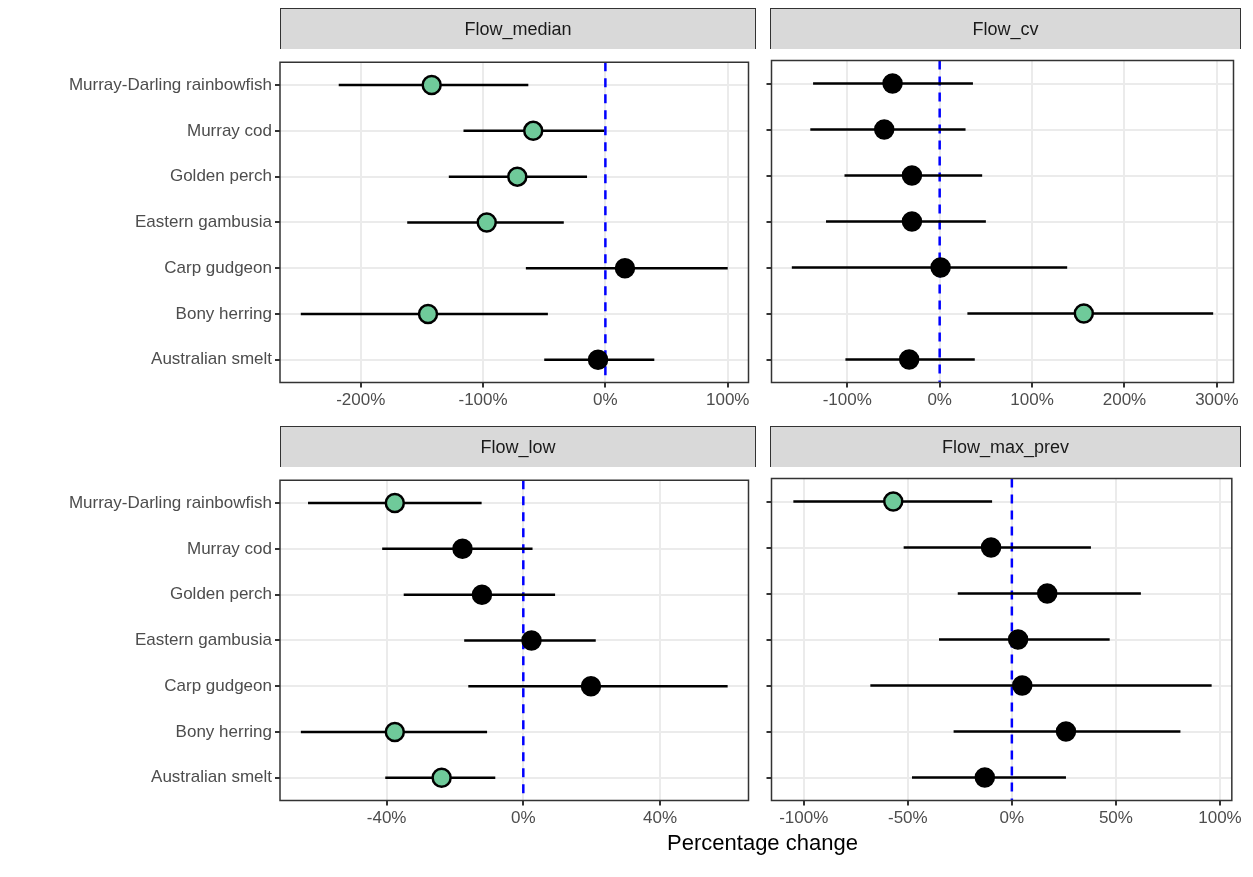 Image resolution: width=1253 pixels, height=877 pixels. I want to click on x-tick-label: -40%, so click(386, 818).